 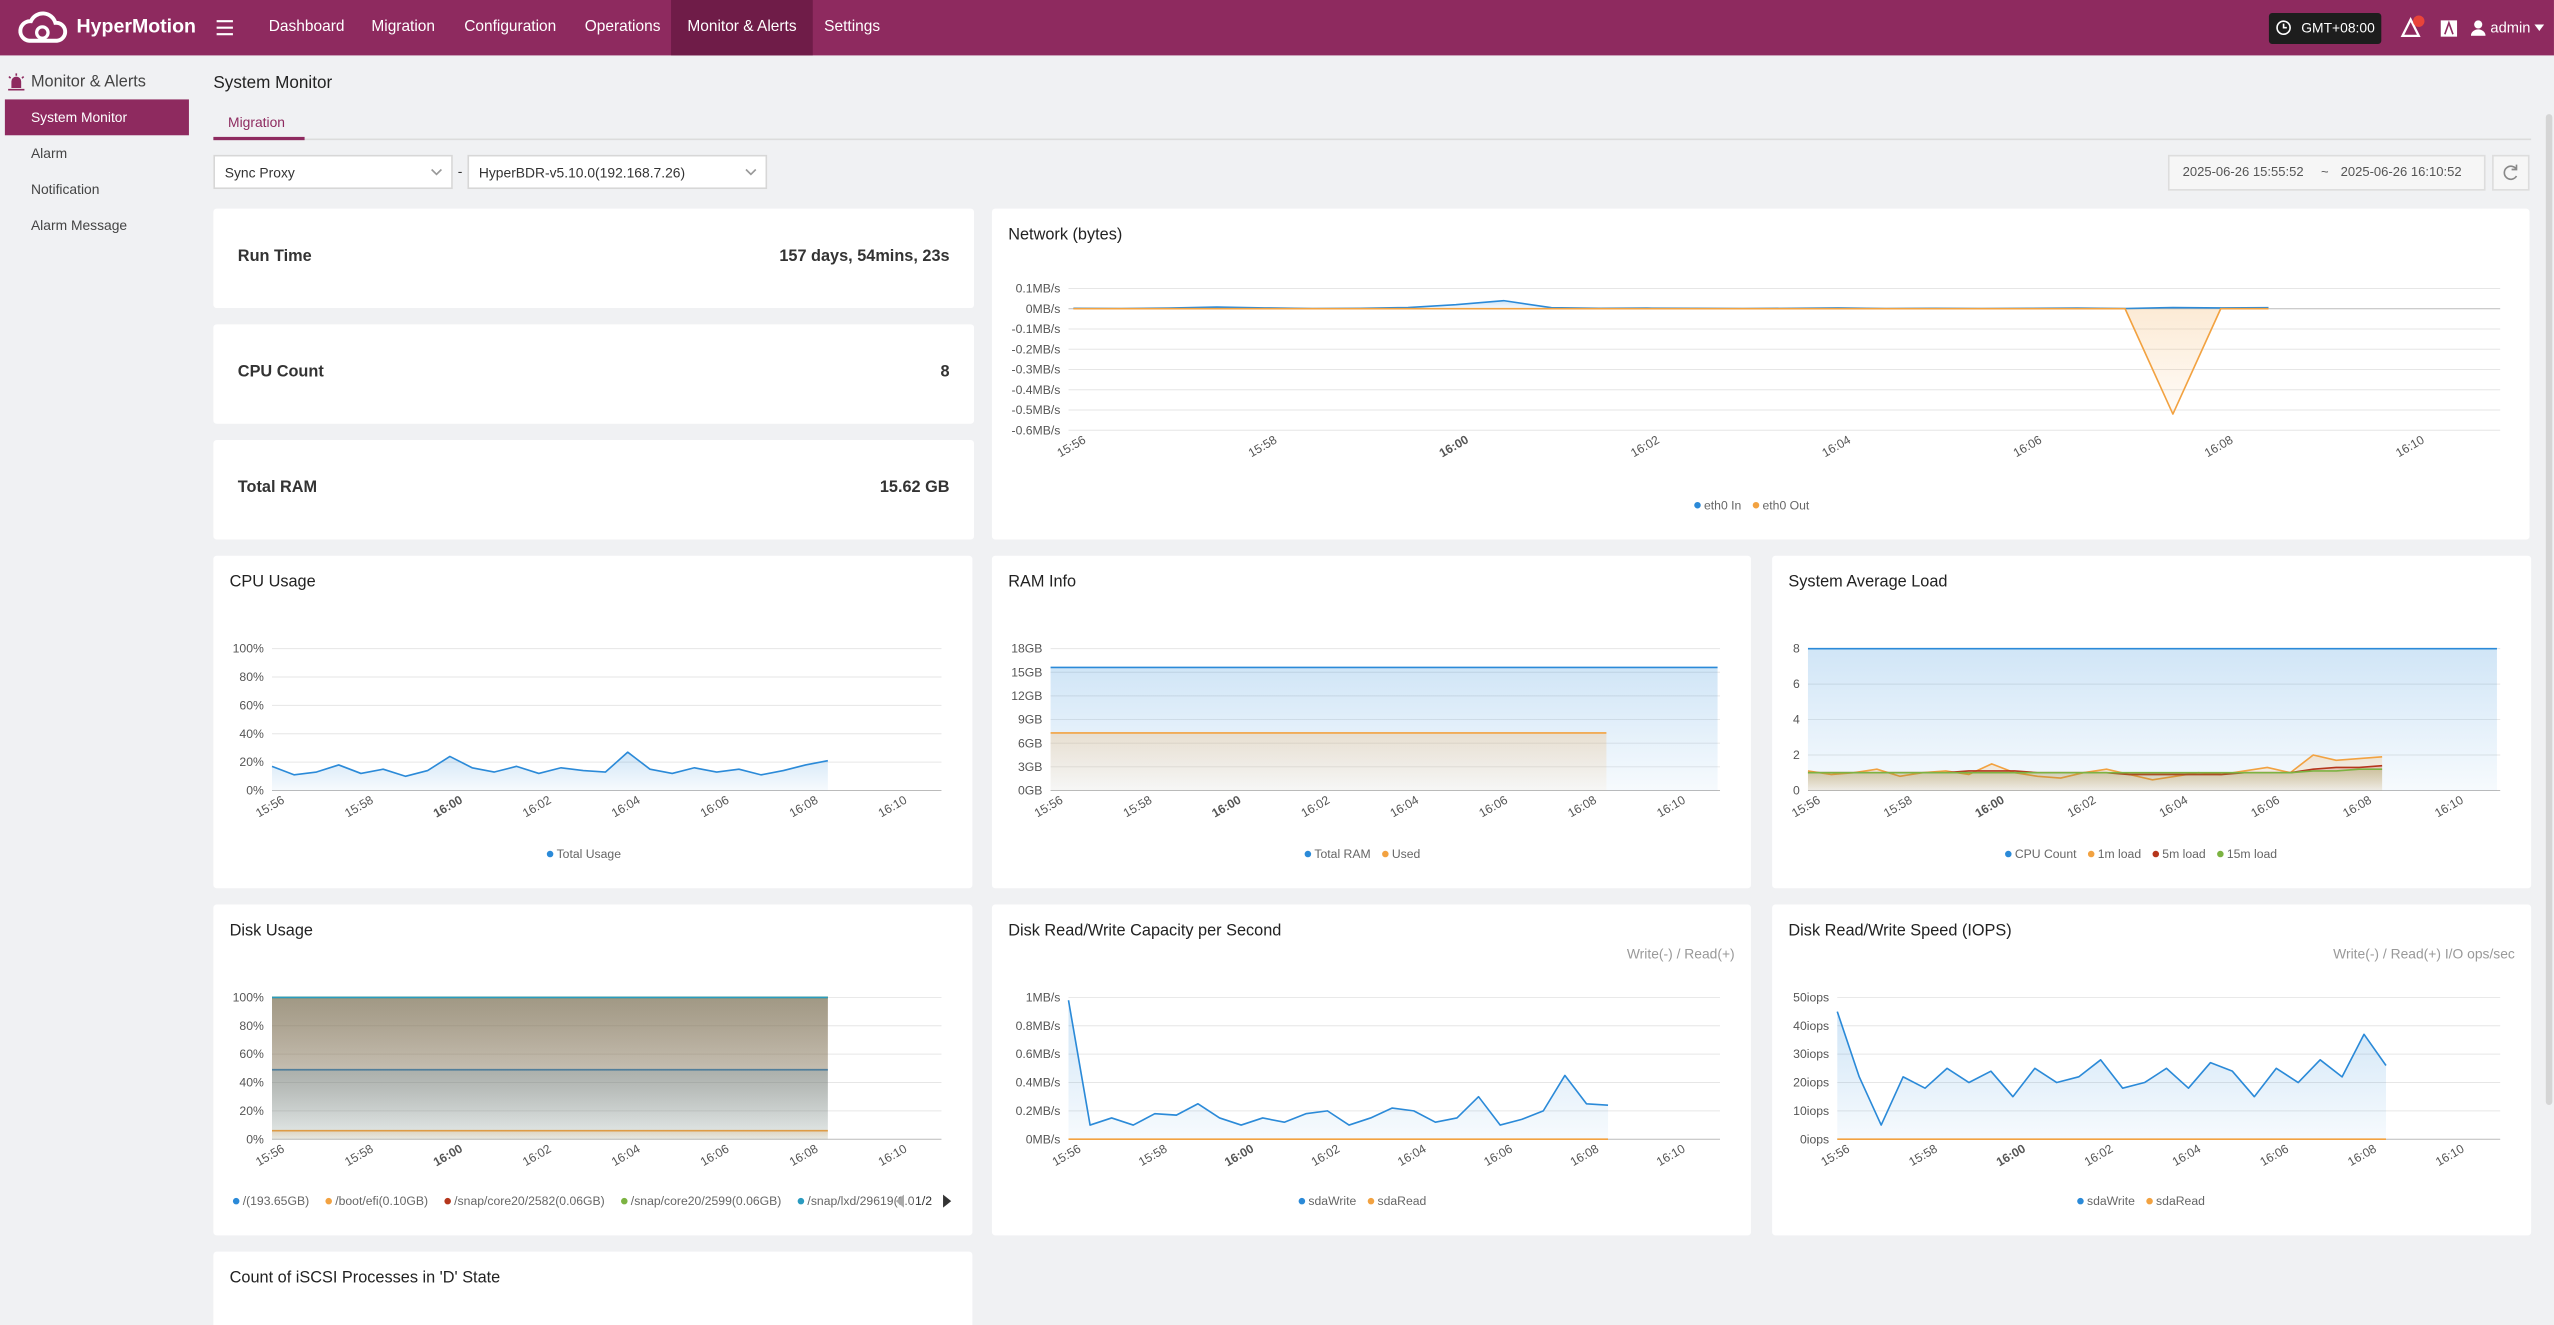 What do you see at coordinates (49, 153) in the screenshot?
I see `sidebar-item: Alarm` at bounding box center [49, 153].